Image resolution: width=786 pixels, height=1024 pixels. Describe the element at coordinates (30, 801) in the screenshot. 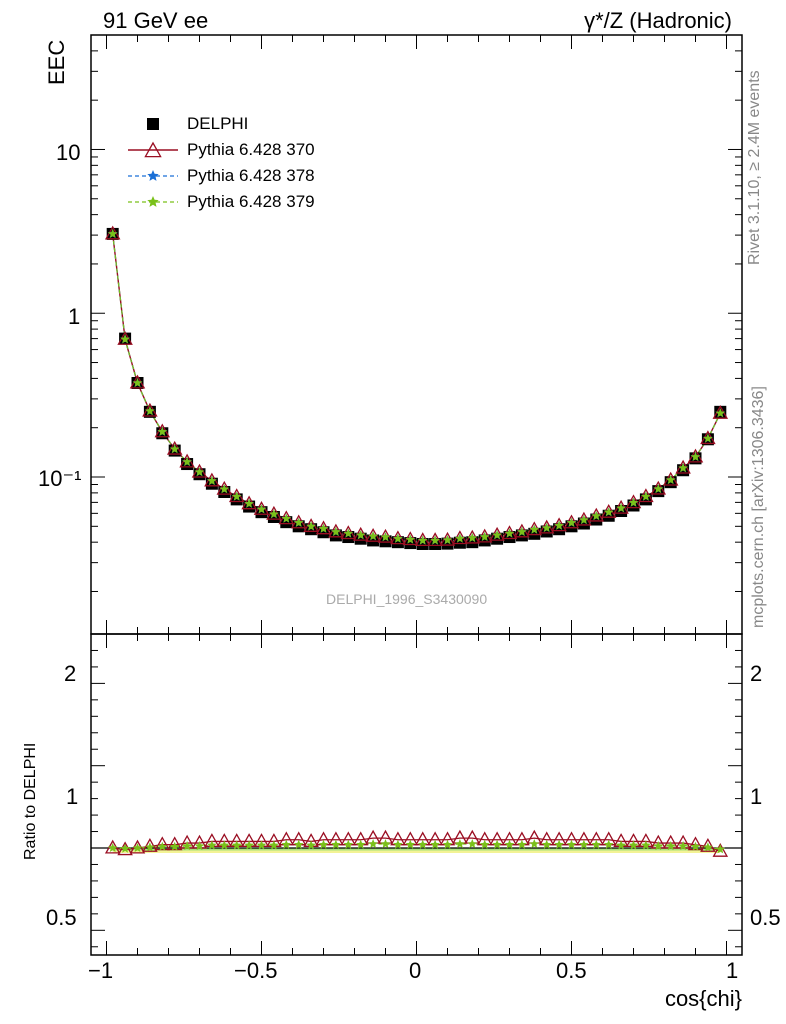

I see `ratio-y-axis-label: Ratio to DELPHI` at that location.